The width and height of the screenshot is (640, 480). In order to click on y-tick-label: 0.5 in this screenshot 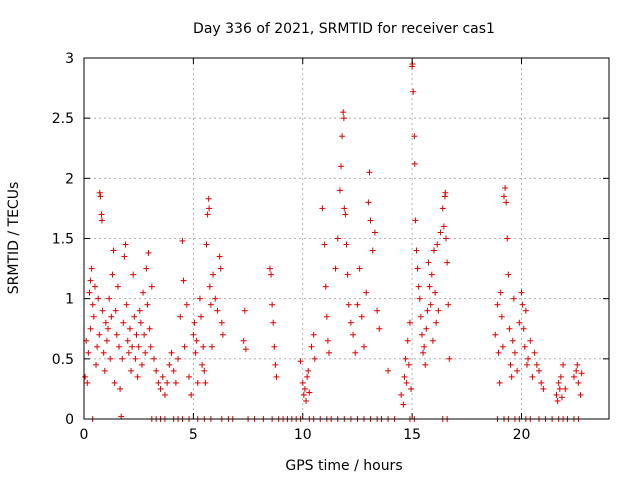, I will do `click(63, 360)`.